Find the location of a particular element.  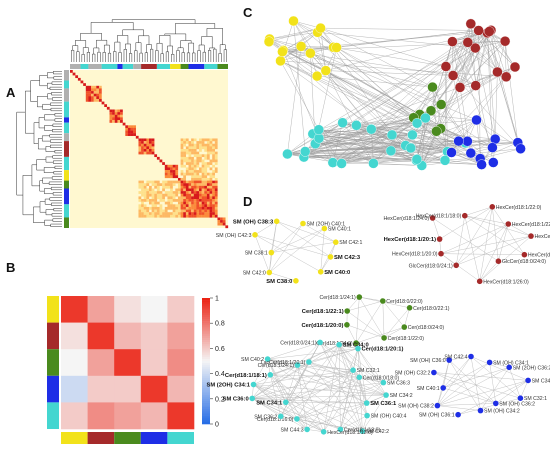

group-color-red is located at coordinates (101, 438).